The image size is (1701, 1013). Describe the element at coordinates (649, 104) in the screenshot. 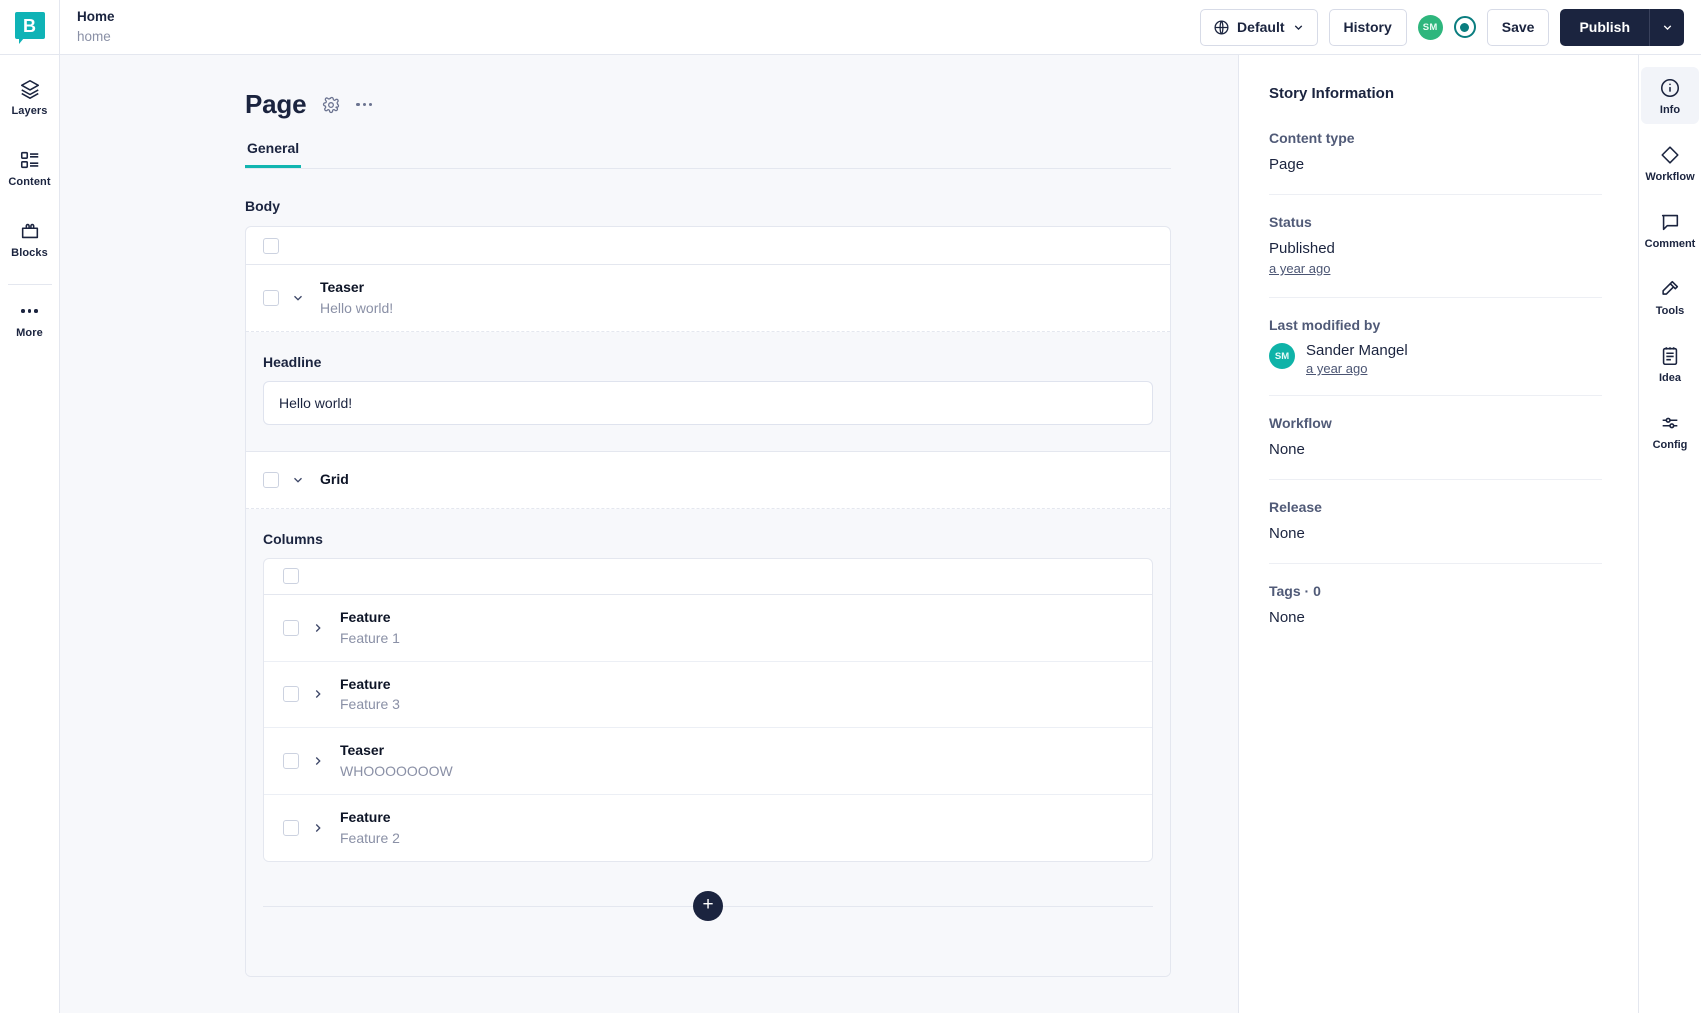

I see `page-header: Page` at that location.